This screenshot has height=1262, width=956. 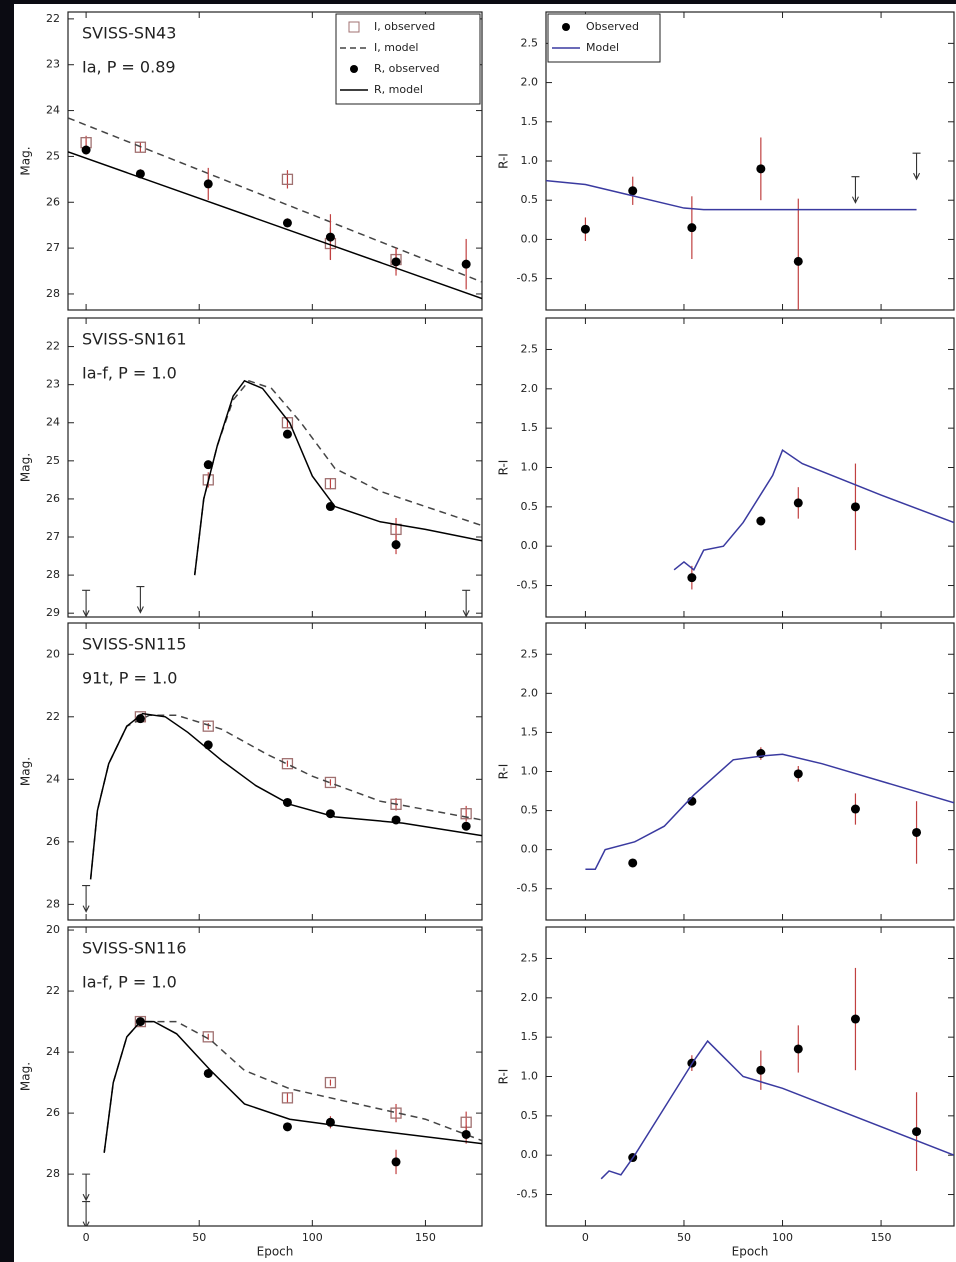 What do you see at coordinates (86, 1237) in the screenshot?
I see `x-tick-label: 0` at bounding box center [86, 1237].